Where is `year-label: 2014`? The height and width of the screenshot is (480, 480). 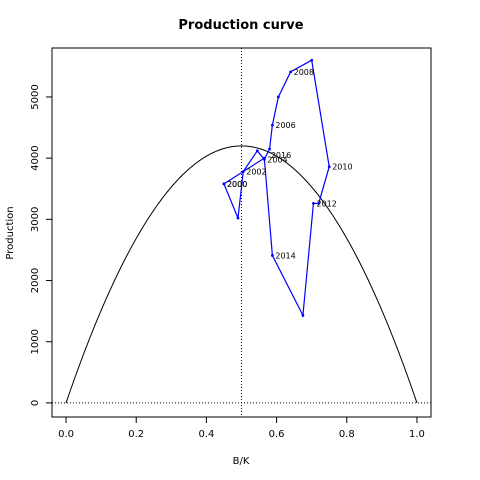
year-label: 2014 is located at coordinates (285, 255).